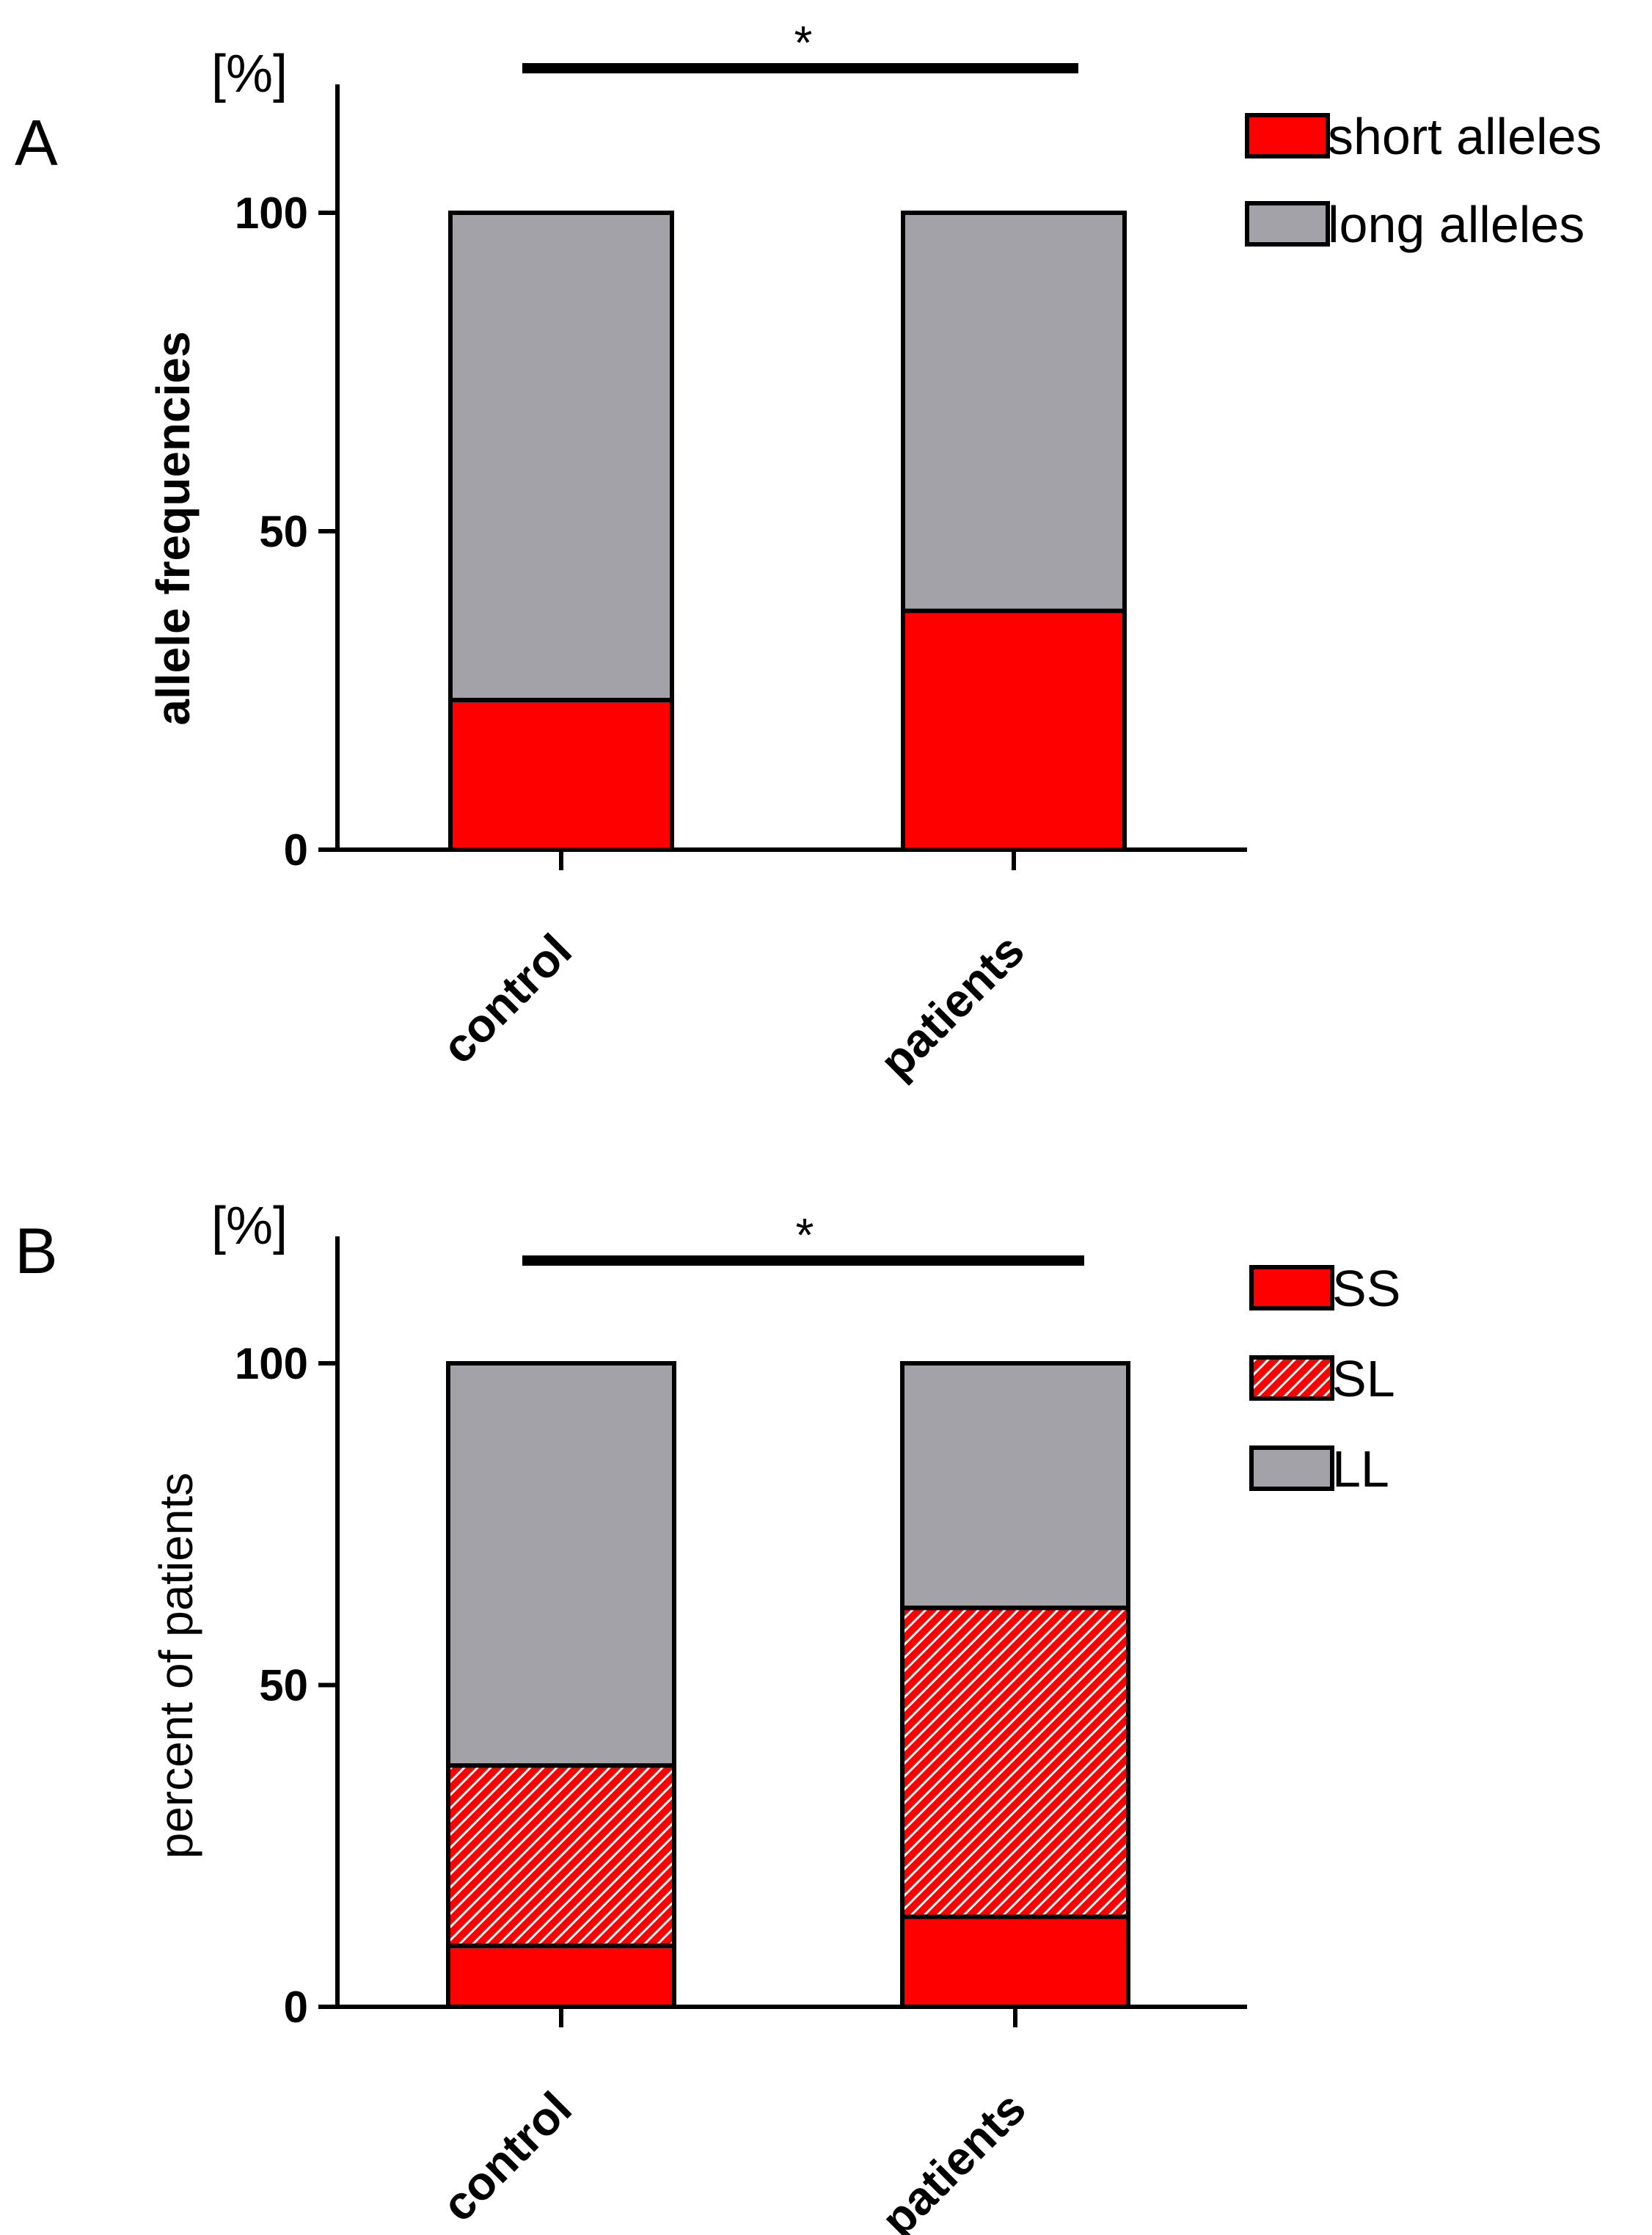 The height and width of the screenshot is (2235, 1652). What do you see at coordinates (1291, 1468) in the screenshot?
I see `legend-swatch-ll` at bounding box center [1291, 1468].